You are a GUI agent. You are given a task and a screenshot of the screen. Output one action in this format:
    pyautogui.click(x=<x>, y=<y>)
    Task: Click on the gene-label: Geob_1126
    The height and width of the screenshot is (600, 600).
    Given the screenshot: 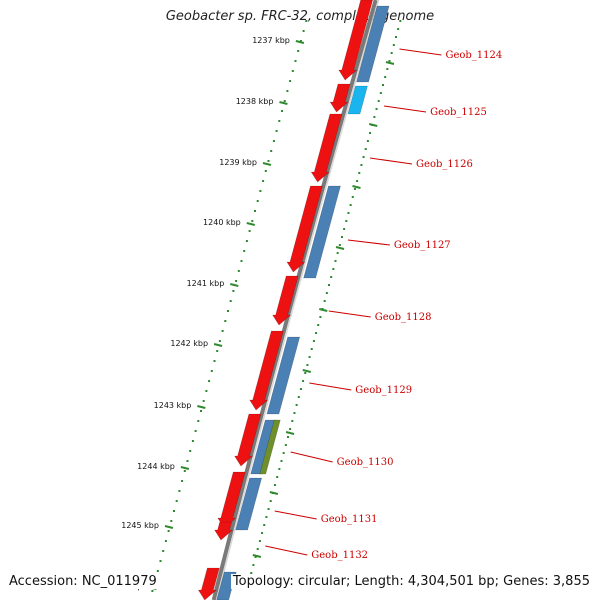 What is the action you would take?
    pyautogui.click(x=444, y=164)
    